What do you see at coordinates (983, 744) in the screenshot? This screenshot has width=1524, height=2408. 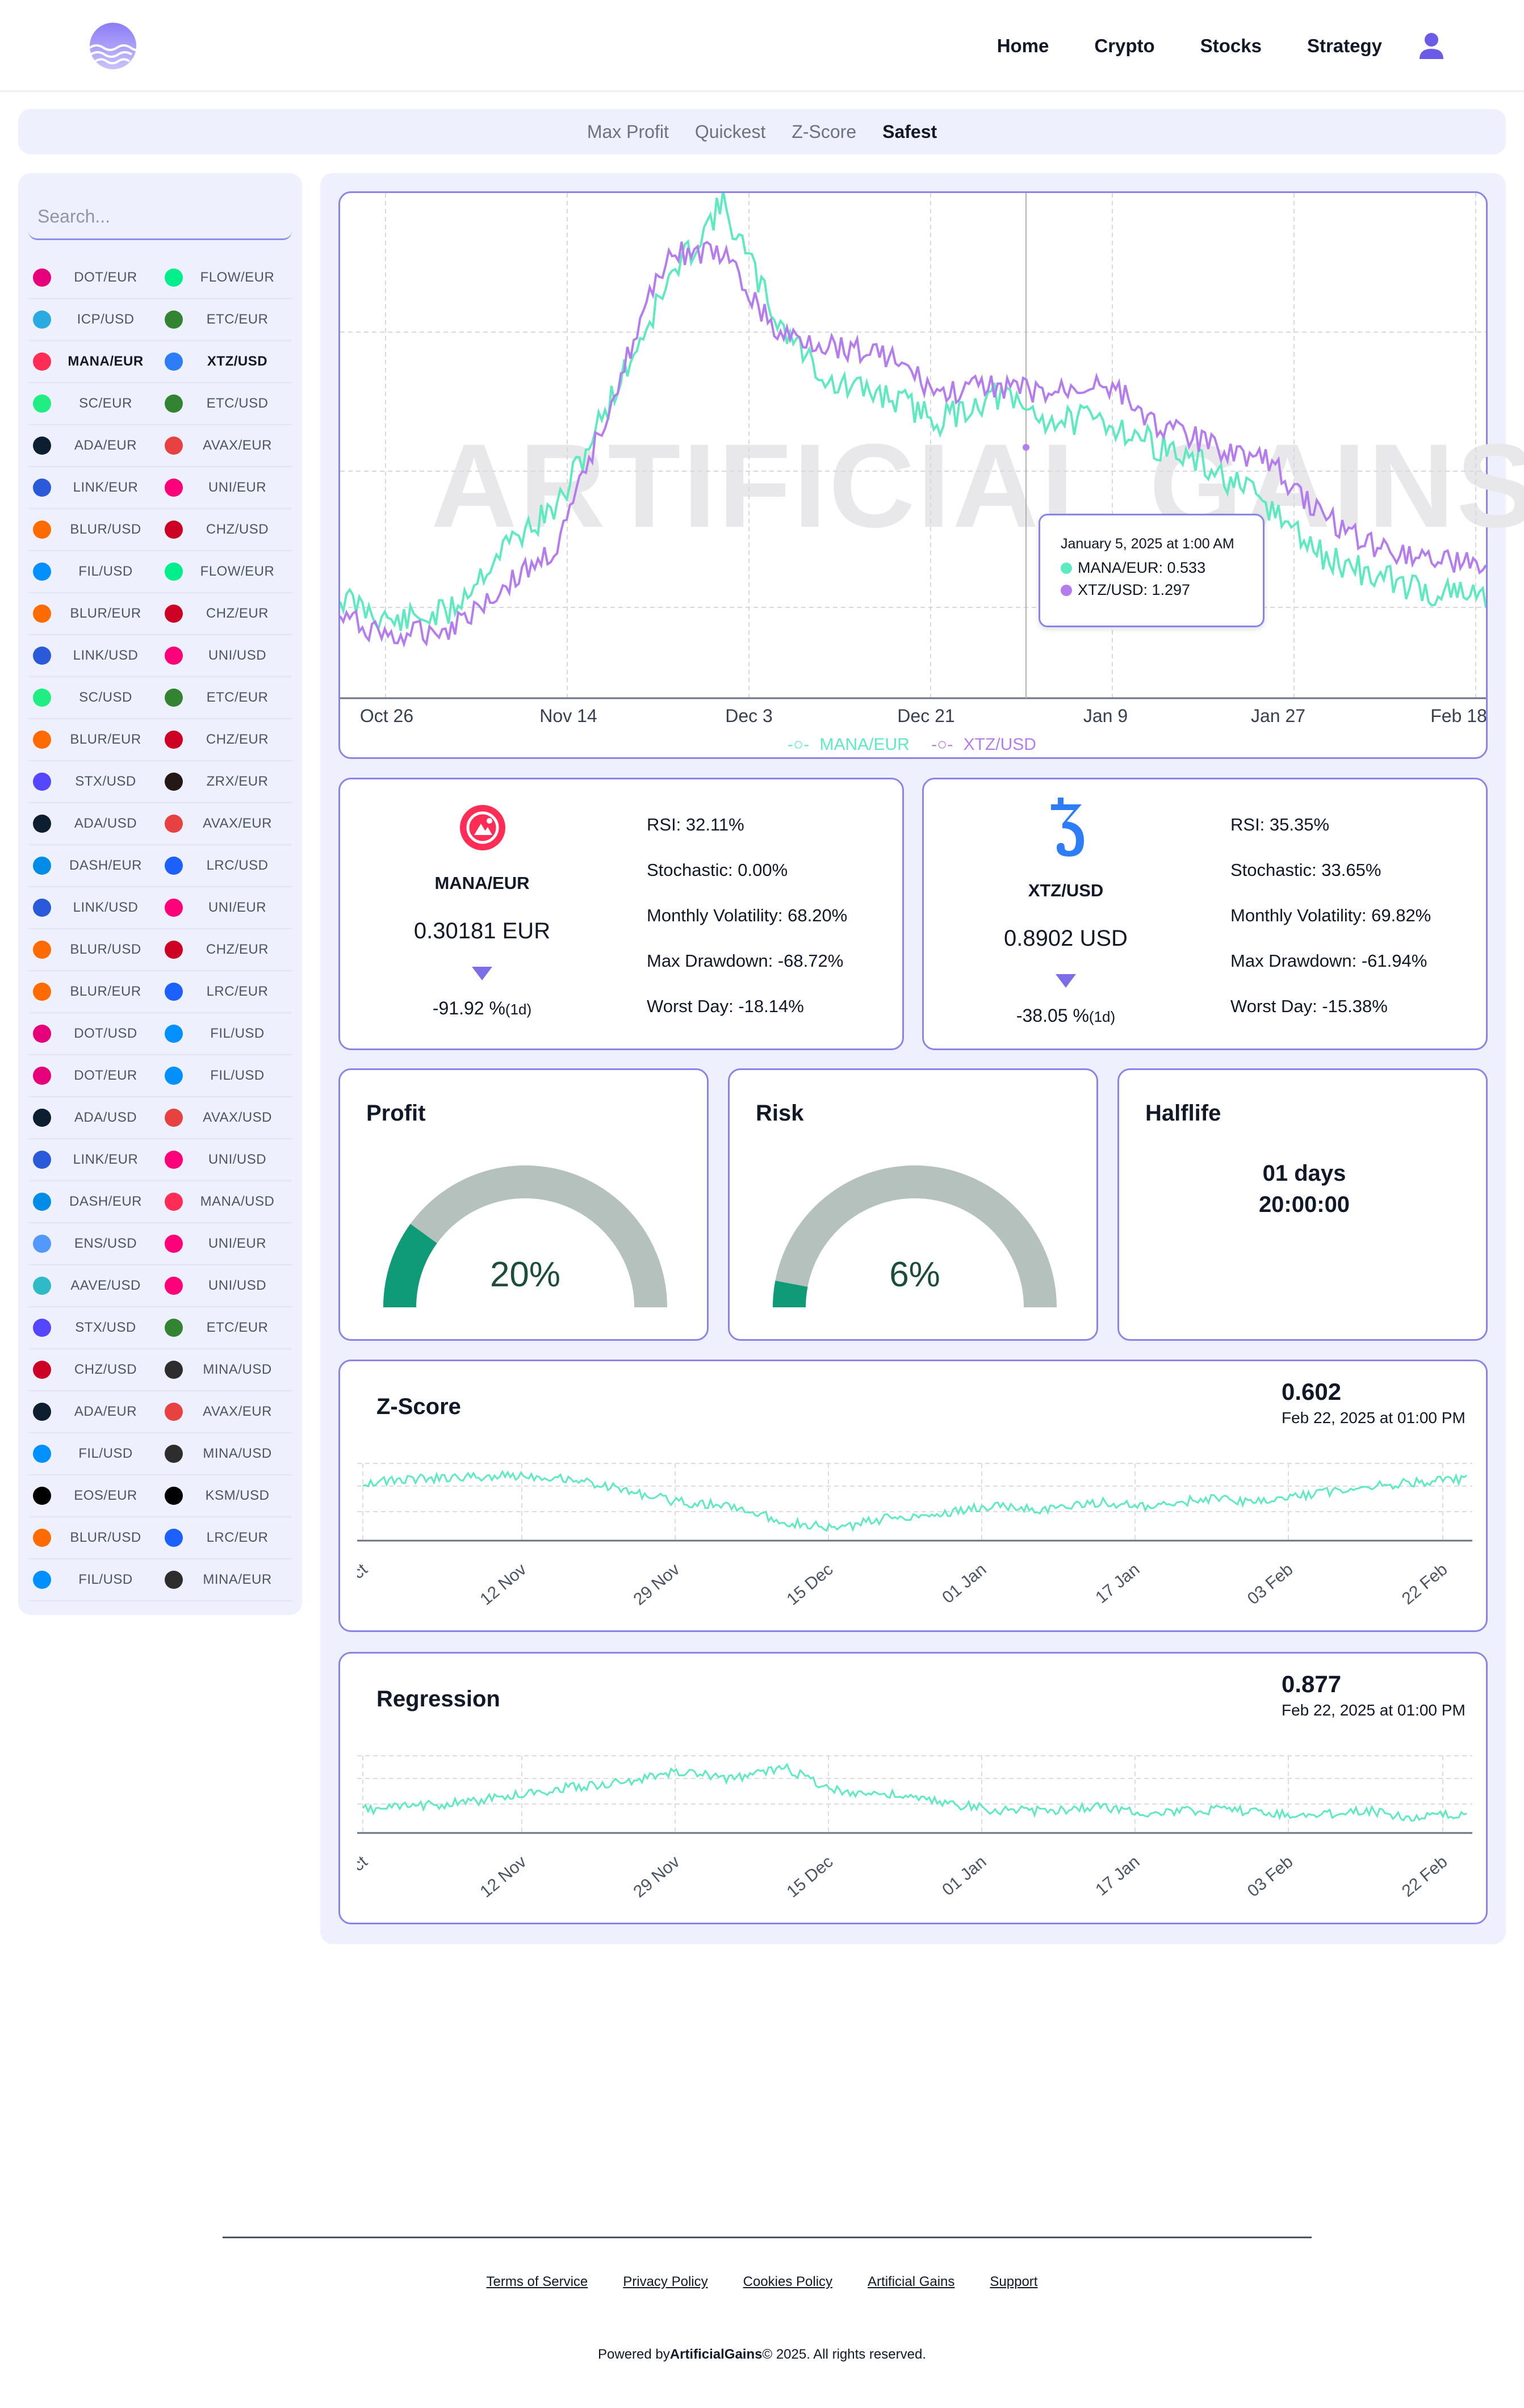 I see `legend-xtz: -○- XTZ/USD` at bounding box center [983, 744].